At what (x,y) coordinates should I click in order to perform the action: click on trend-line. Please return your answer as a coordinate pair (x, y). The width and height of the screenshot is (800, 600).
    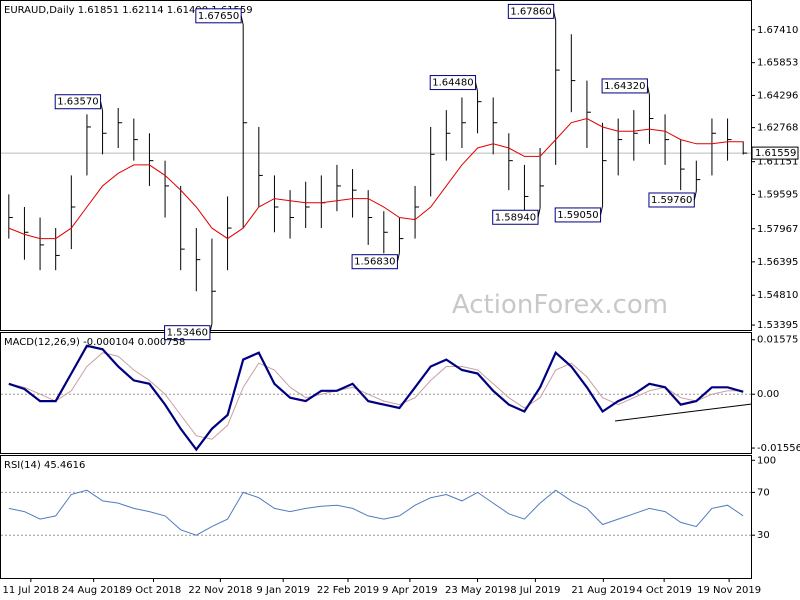
    Looking at the image, I should click on (683, 412).